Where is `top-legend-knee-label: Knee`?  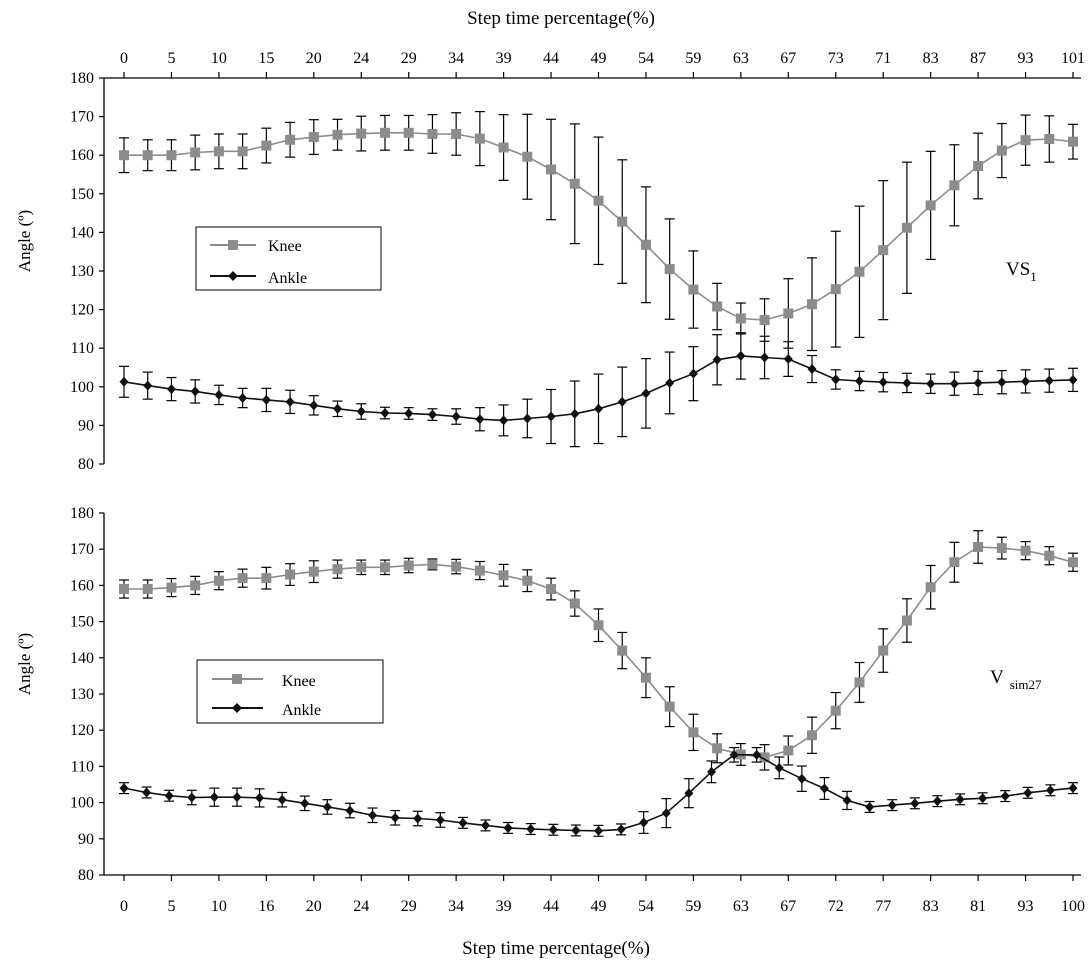 top-legend-knee-label: Knee is located at coordinates (285, 246).